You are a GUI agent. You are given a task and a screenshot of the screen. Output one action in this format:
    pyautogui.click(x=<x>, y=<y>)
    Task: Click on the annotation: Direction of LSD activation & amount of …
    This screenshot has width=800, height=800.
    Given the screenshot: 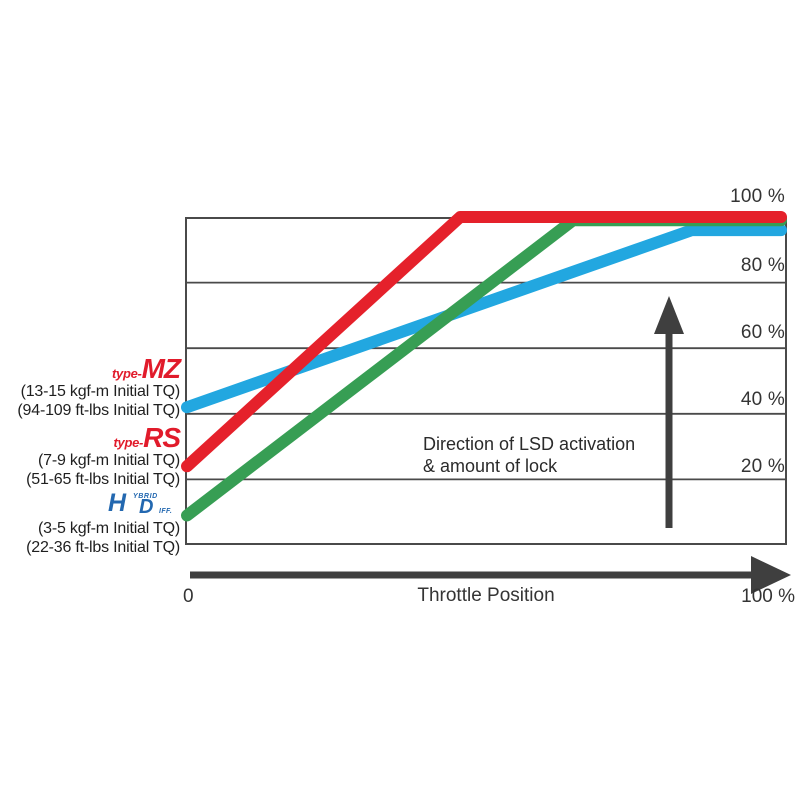 What is the action you would take?
    pyautogui.click(x=529, y=455)
    